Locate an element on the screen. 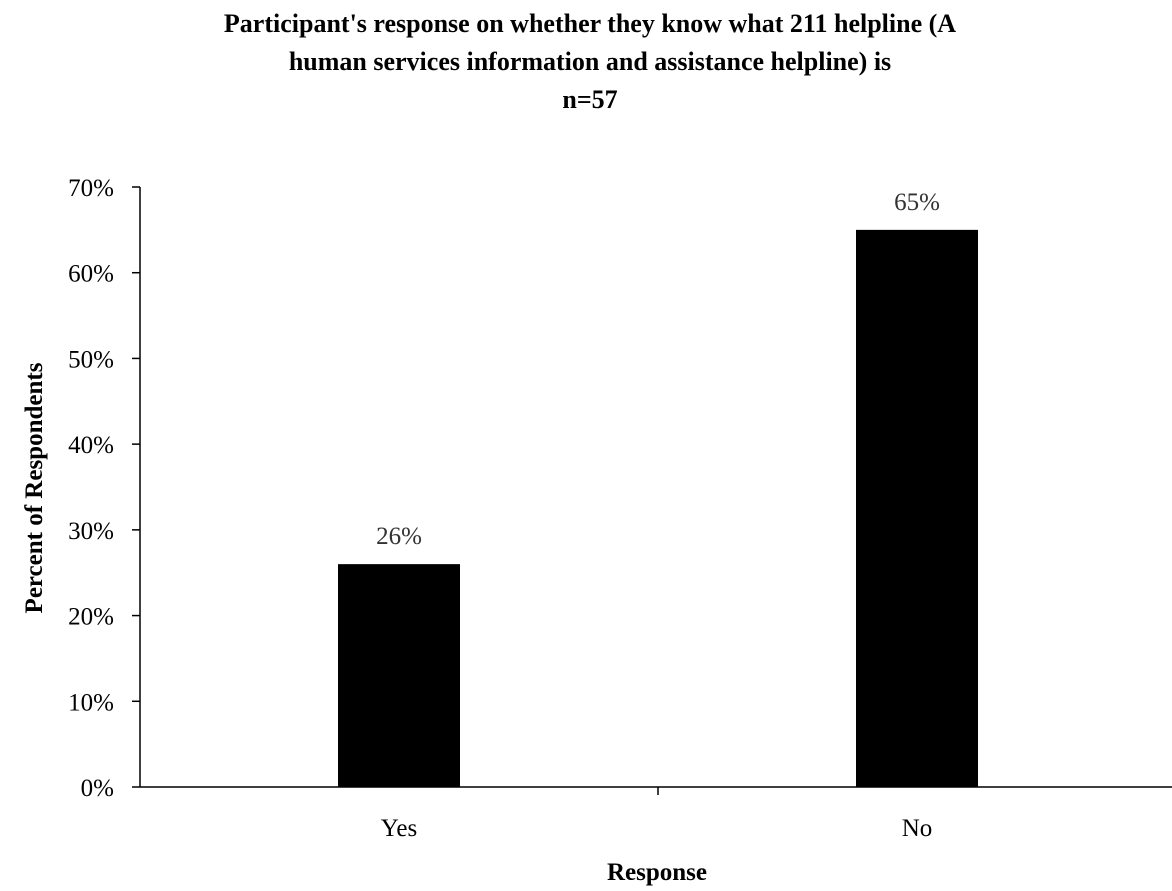 The image size is (1172, 891). x-axis-title: Response is located at coordinates (657, 872).